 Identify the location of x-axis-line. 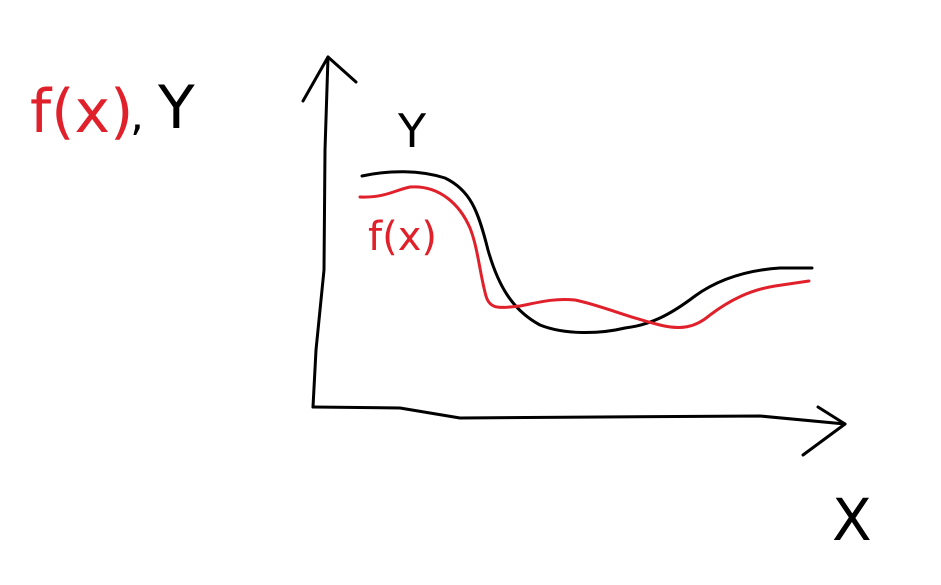
(579, 415).